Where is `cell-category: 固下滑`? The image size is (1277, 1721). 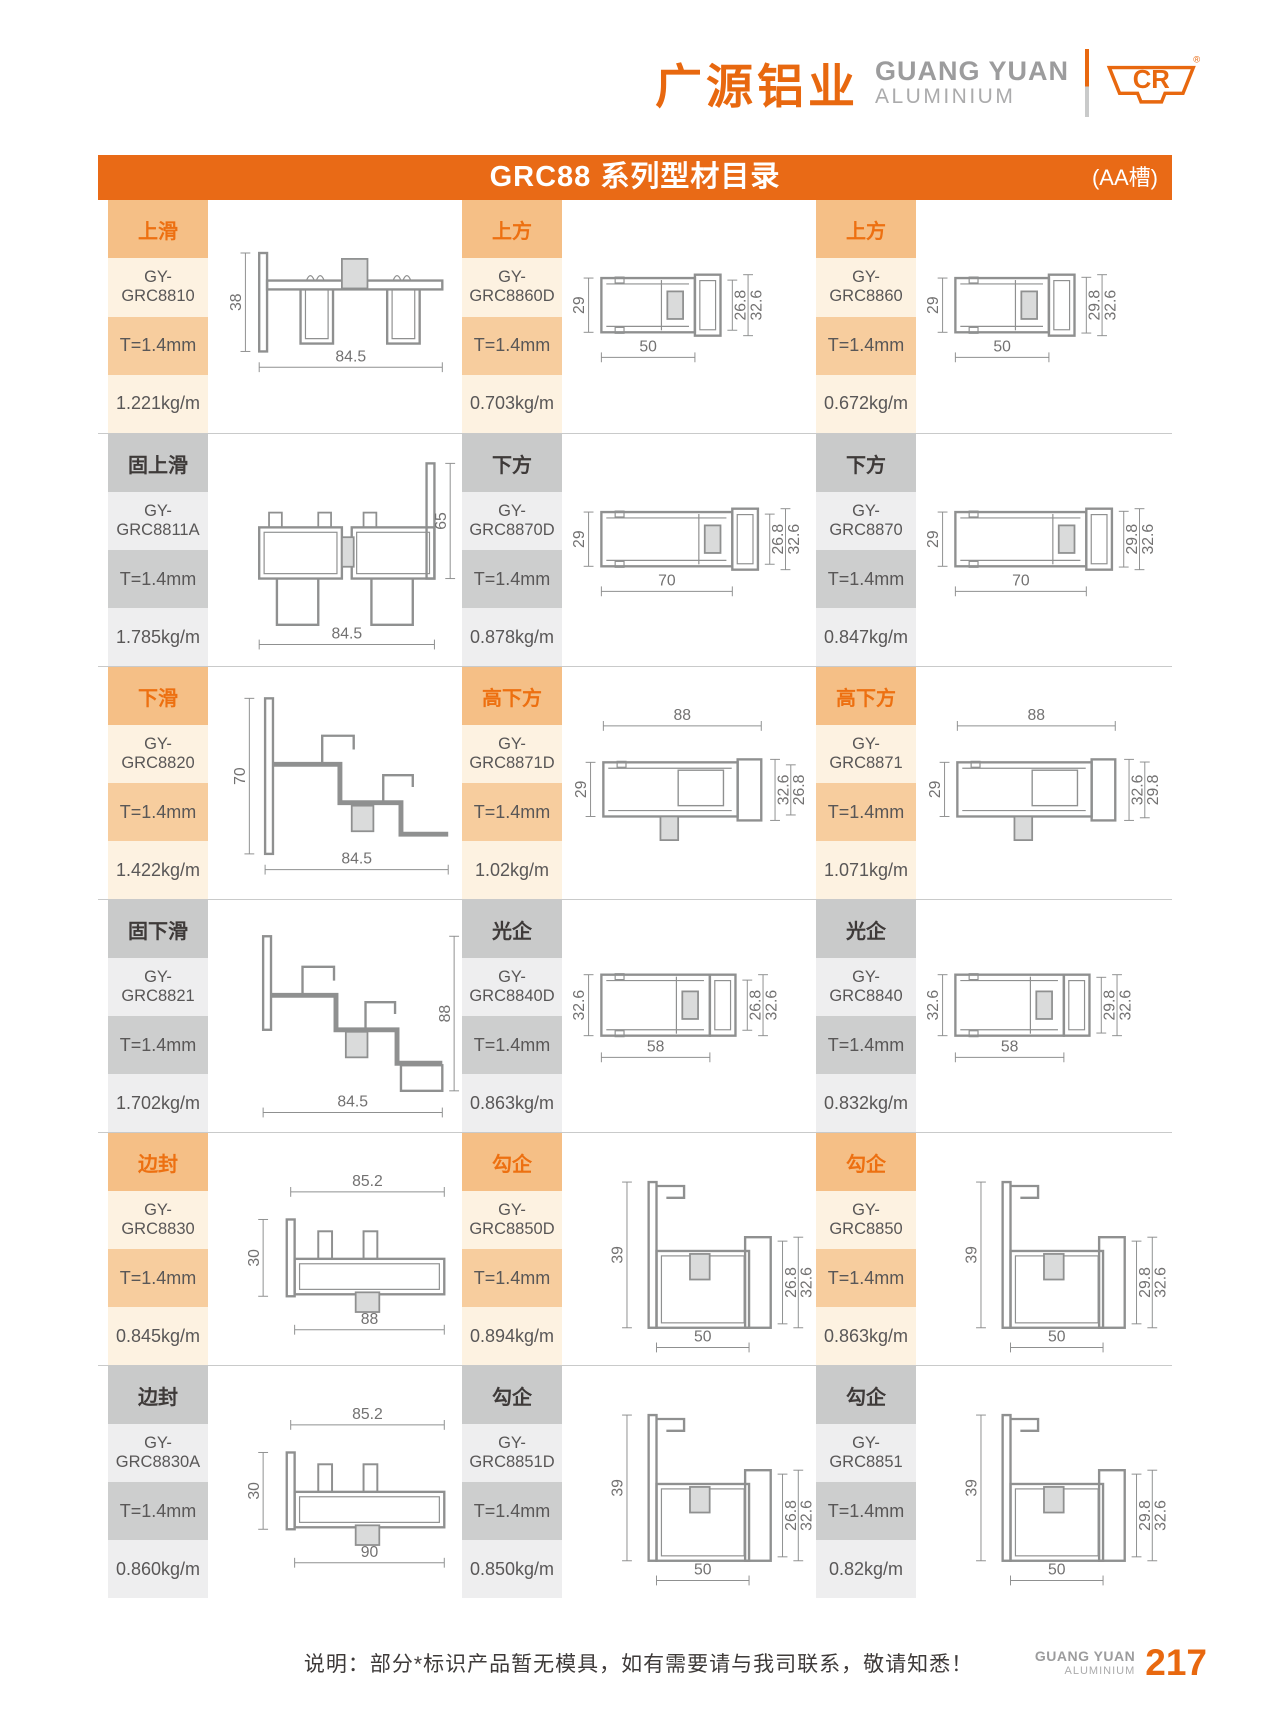
cell-category: 固下滑 is located at coordinates (158, 929).